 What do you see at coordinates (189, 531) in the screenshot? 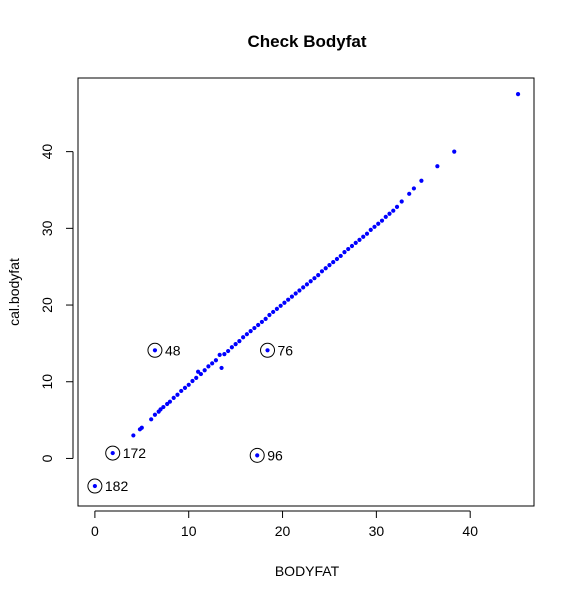
I see `x-tick-label: 10` at bounding box center [189, 531].